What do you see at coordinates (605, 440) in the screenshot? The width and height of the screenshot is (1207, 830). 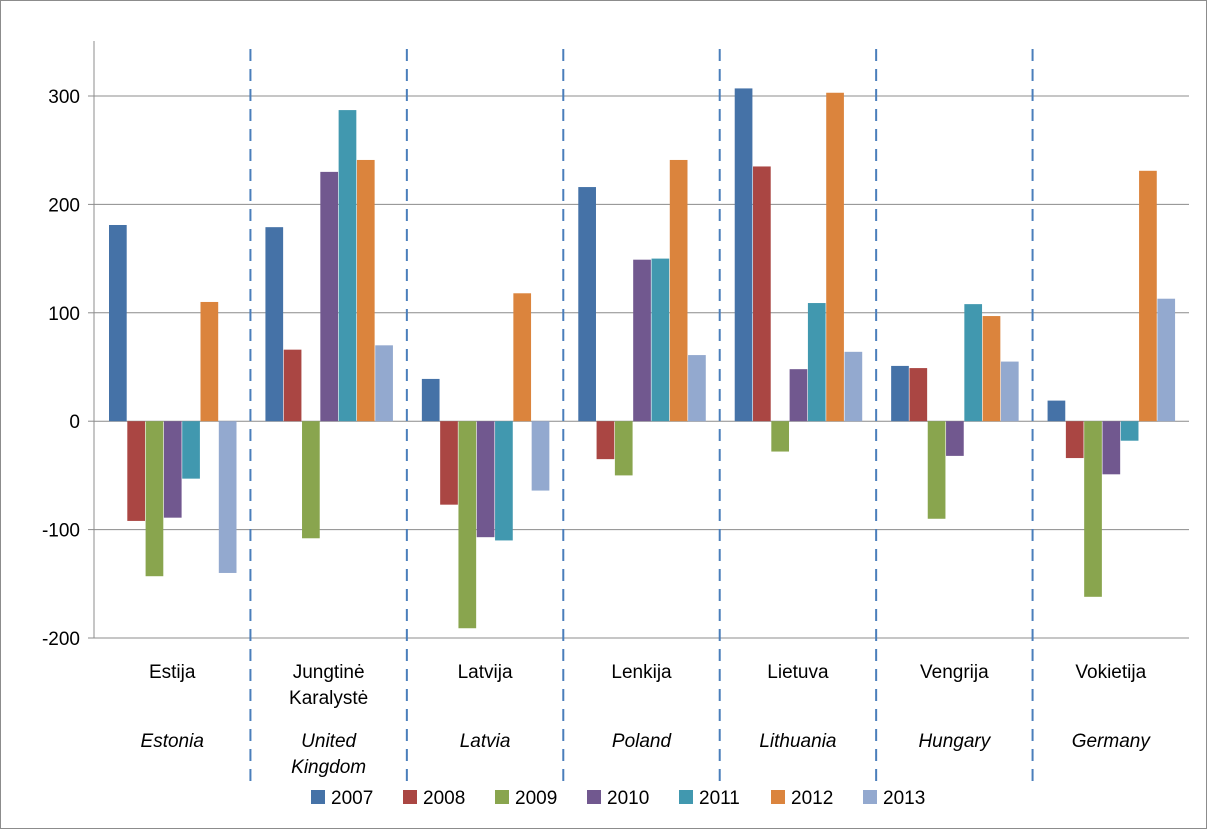 I see `bar-2008-poland` at bounding box center [605, 440].